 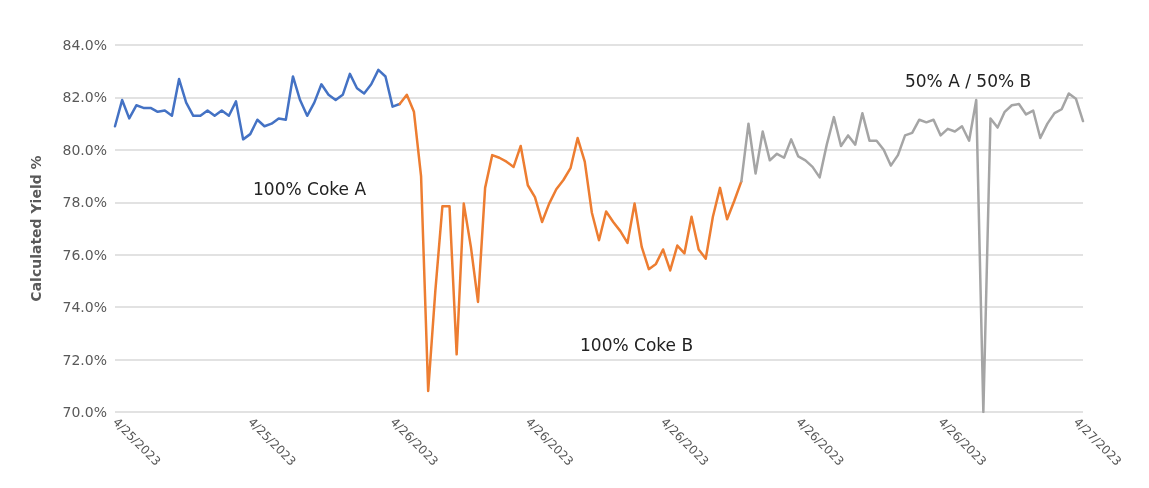 What do you see at coordinates (310, 188) in the screenshot?
I see `annotation: 100% Coke A` at bounding box center [310, 188].